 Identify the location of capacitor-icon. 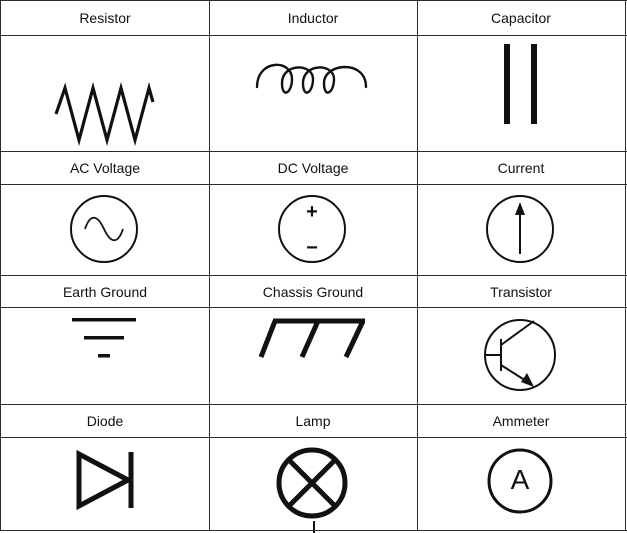
(520, 84).